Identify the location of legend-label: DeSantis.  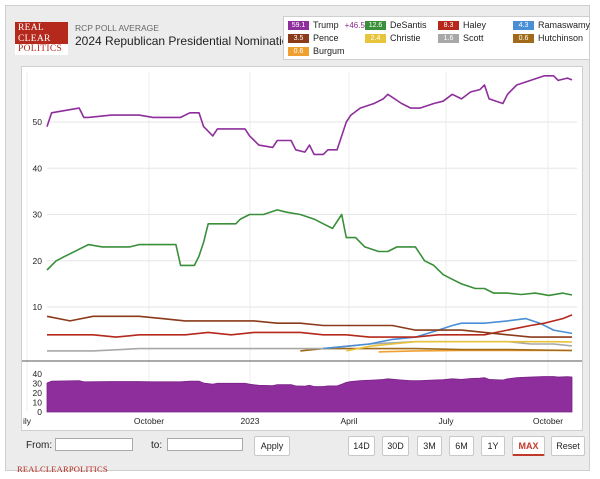
(408, 25).